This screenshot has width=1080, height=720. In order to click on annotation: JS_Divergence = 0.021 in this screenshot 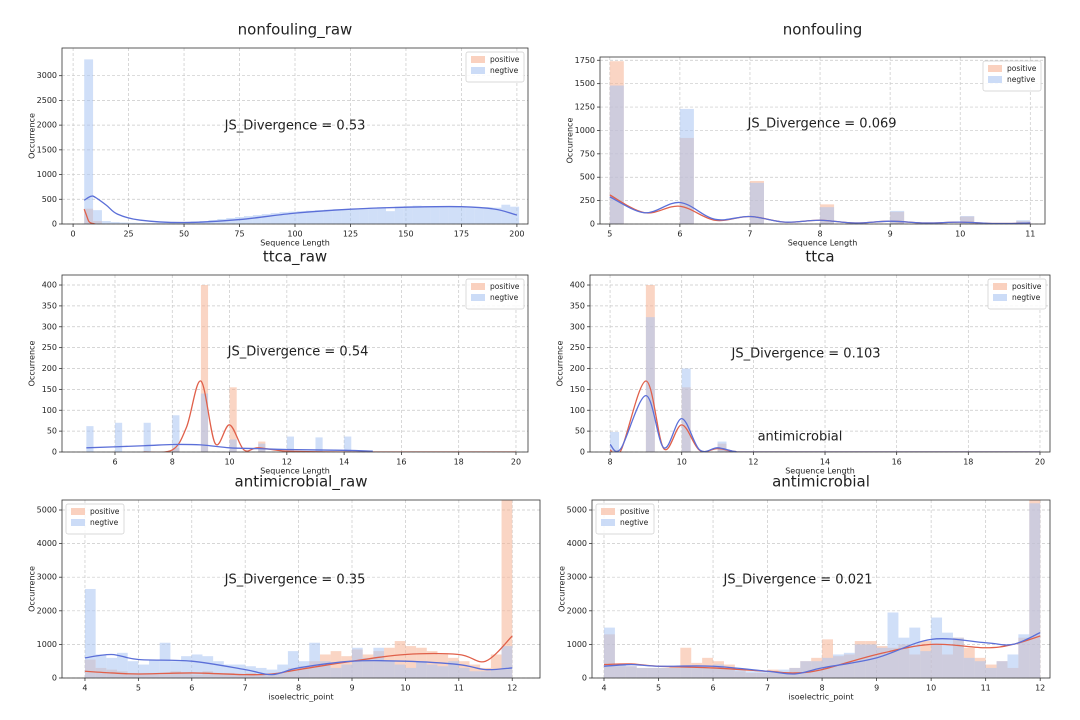, I will do `click(797, 580)`.